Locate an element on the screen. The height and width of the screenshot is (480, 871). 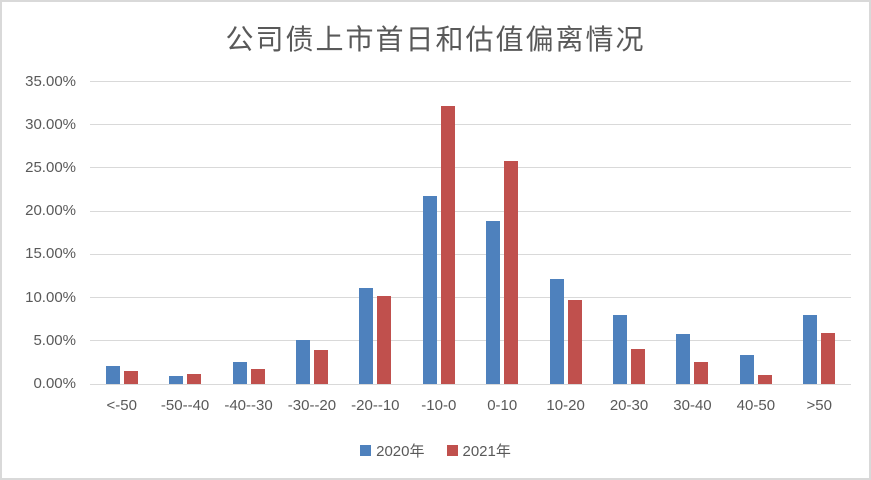
bar-2021年--20--10 is located at coordinates (384, 339).